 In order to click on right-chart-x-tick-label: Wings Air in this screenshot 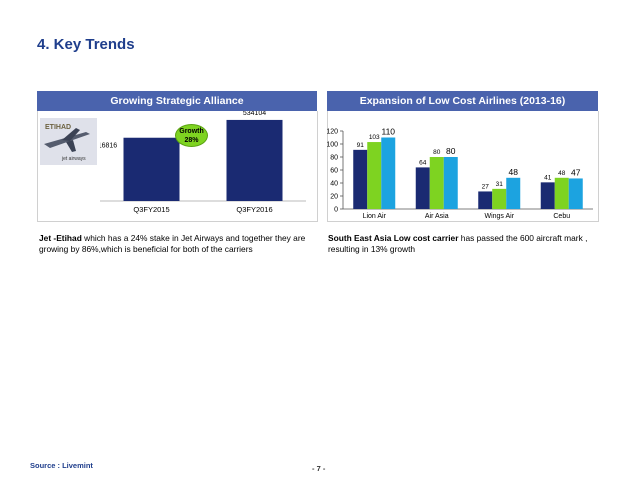, I will do `click(499, 216)`.